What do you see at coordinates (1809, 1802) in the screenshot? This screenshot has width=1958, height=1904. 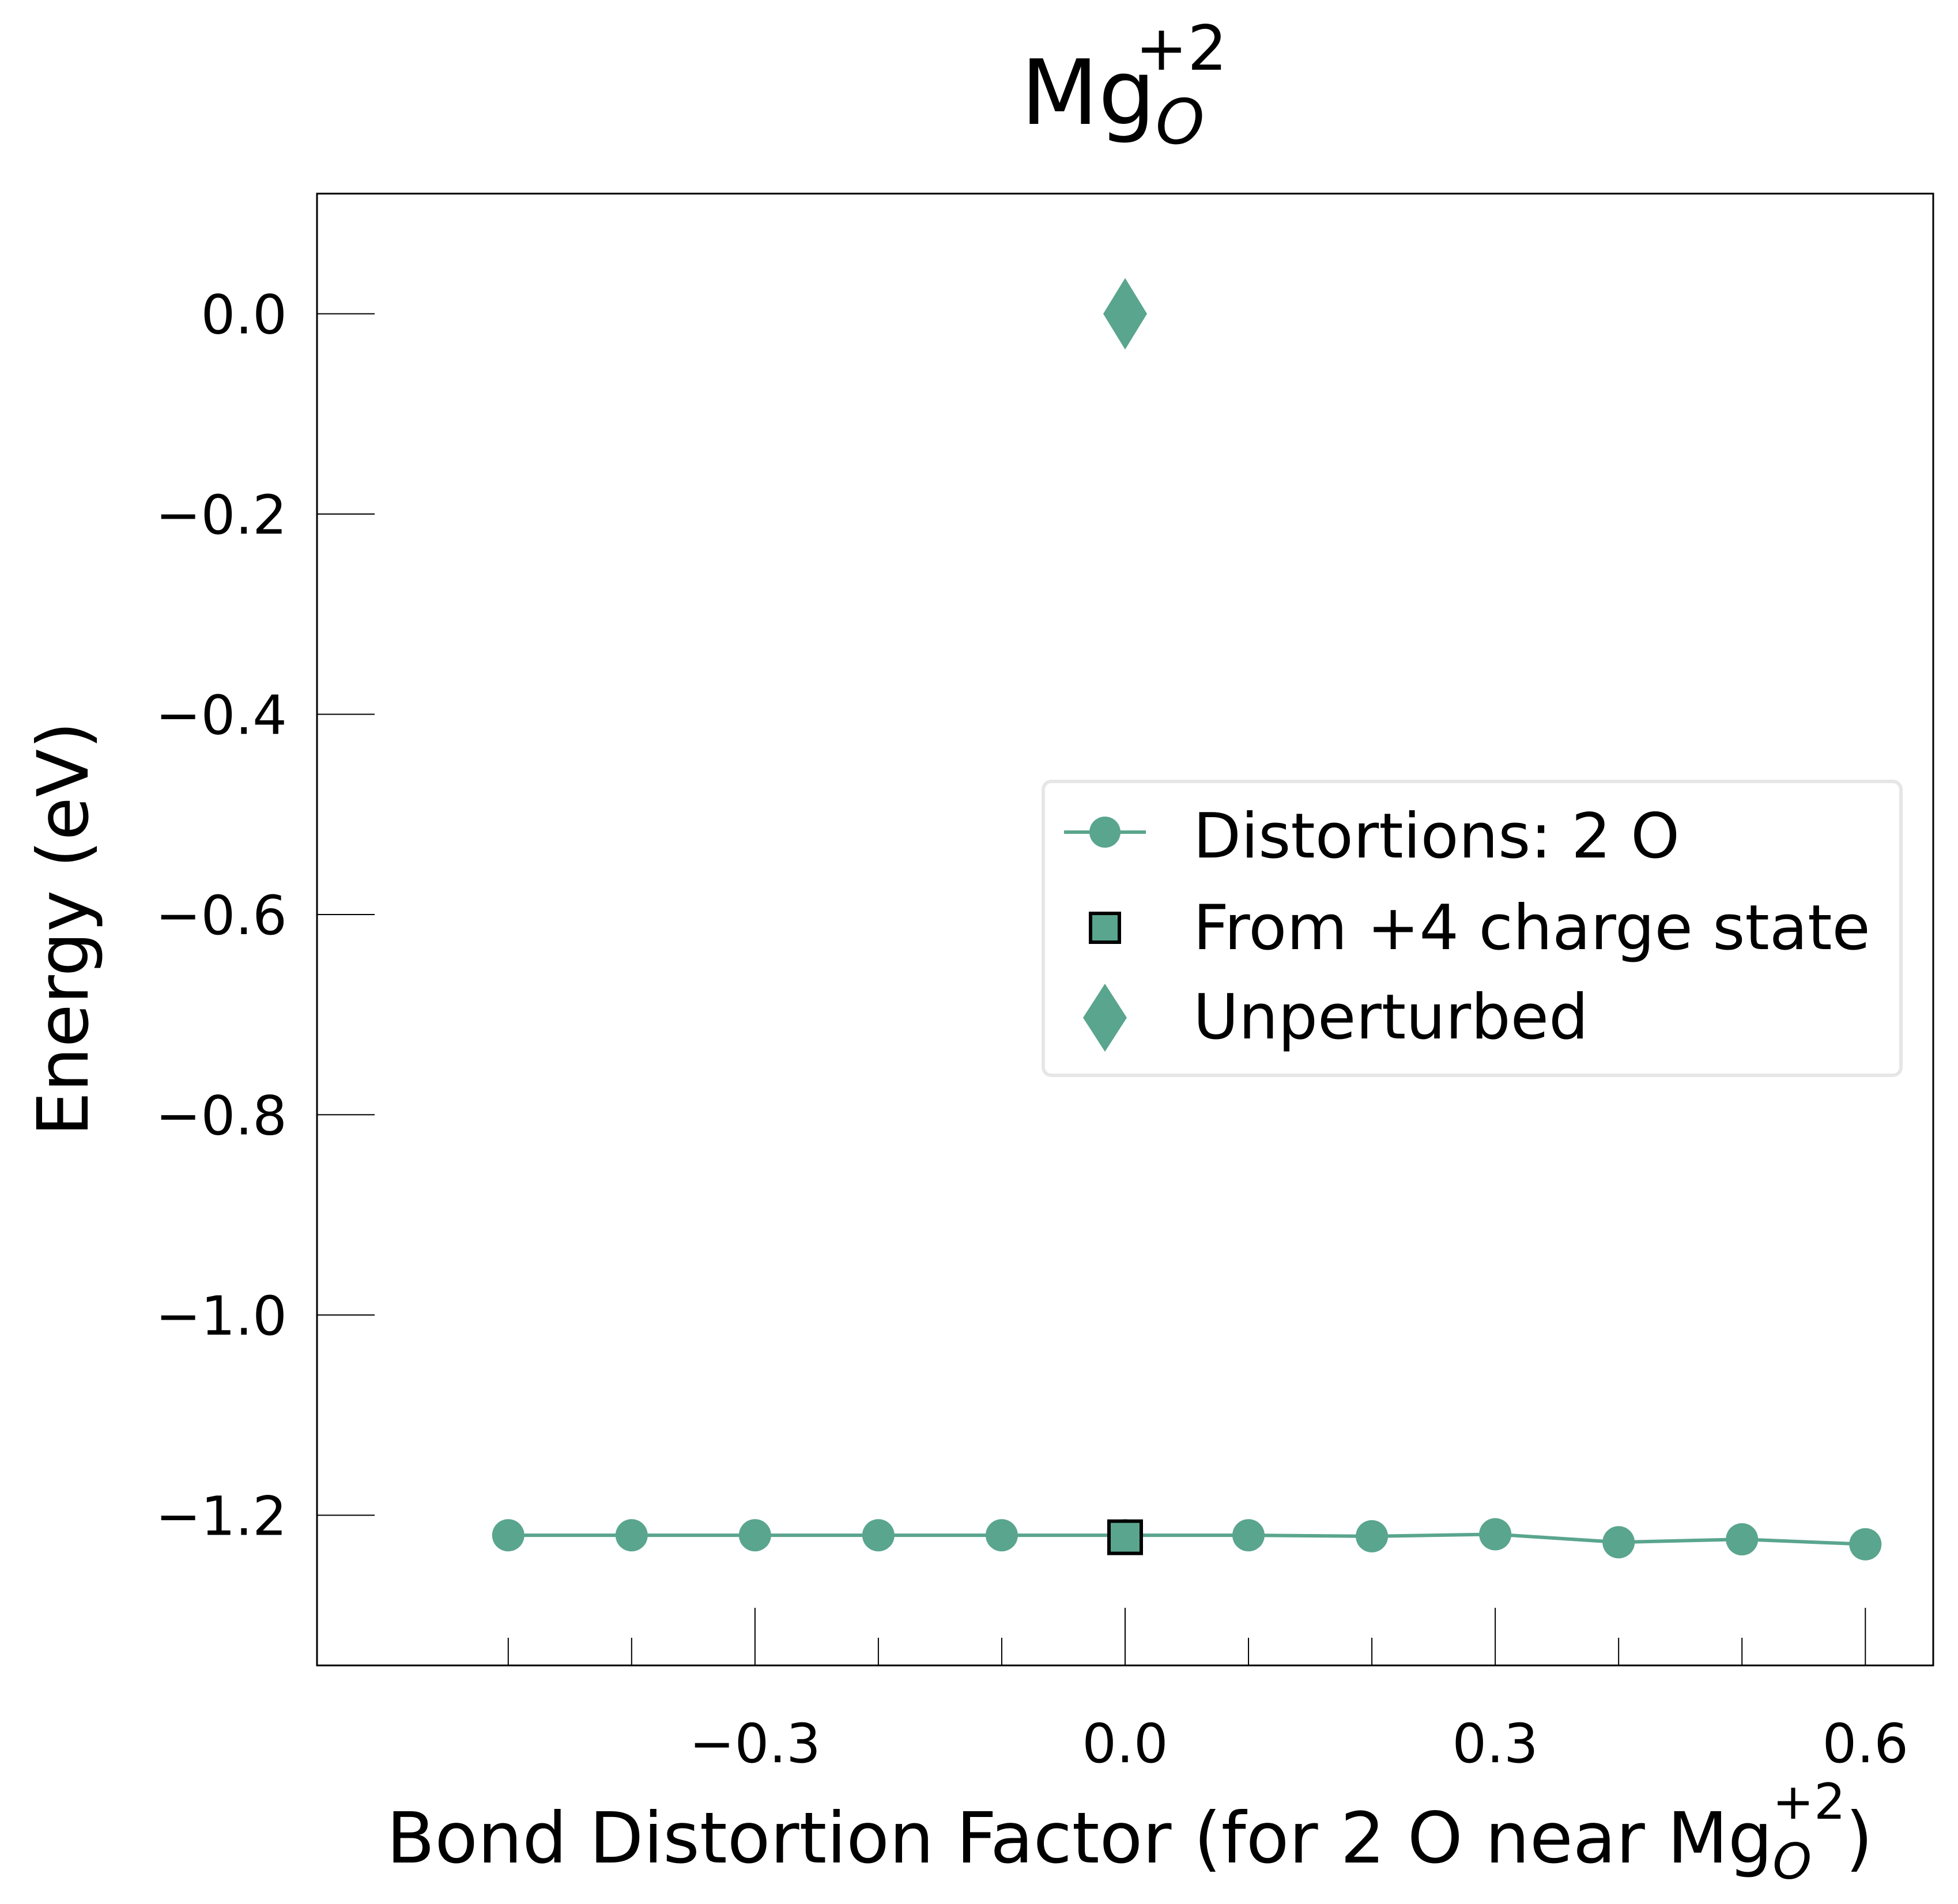 I see `x-axis-label-sup: +2` at bounding box center [1809, 1802].